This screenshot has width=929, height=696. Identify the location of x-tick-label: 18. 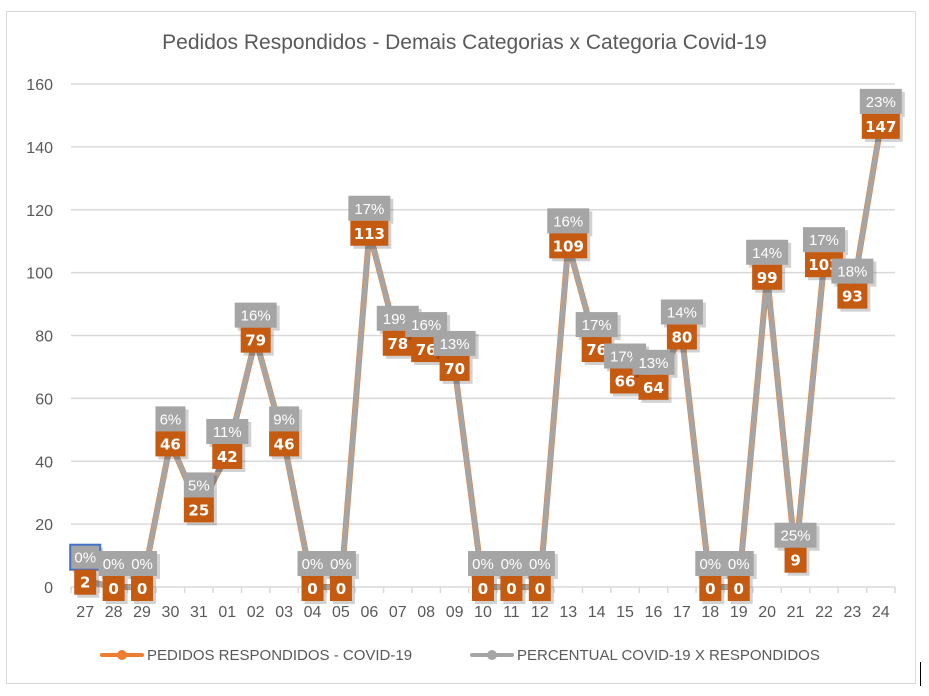
(710, 612).